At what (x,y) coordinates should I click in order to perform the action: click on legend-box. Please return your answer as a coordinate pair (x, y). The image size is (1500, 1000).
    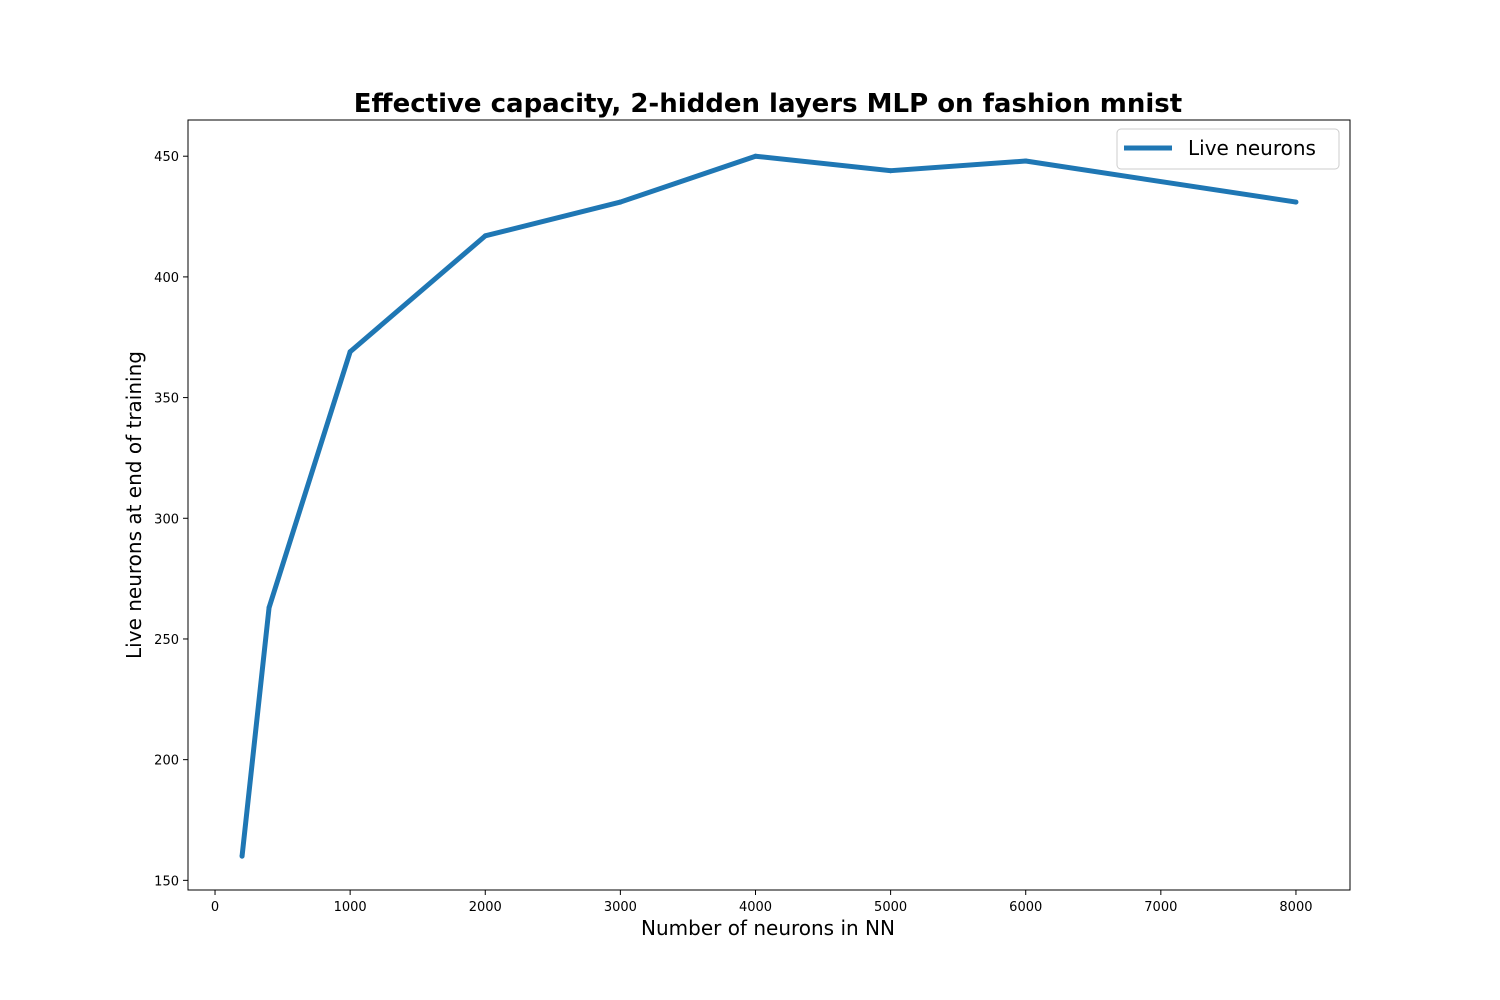
    Looking at the image, I should click on (1228, 149).